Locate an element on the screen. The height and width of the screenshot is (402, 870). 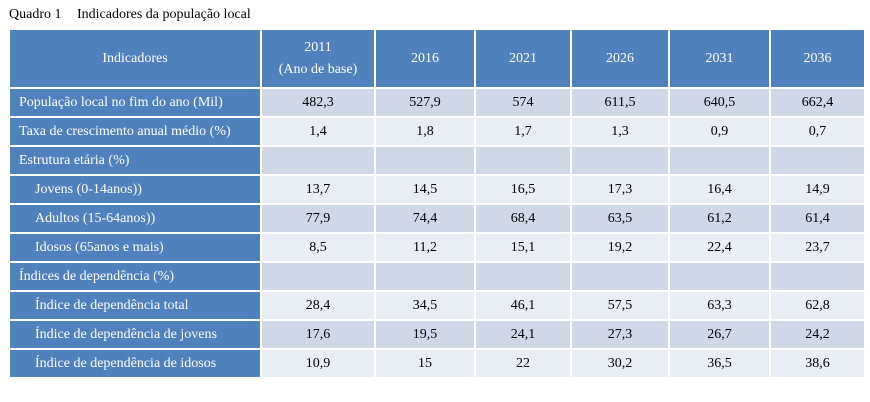
table-cell: 34,5 is located at coordinates (426, 306).